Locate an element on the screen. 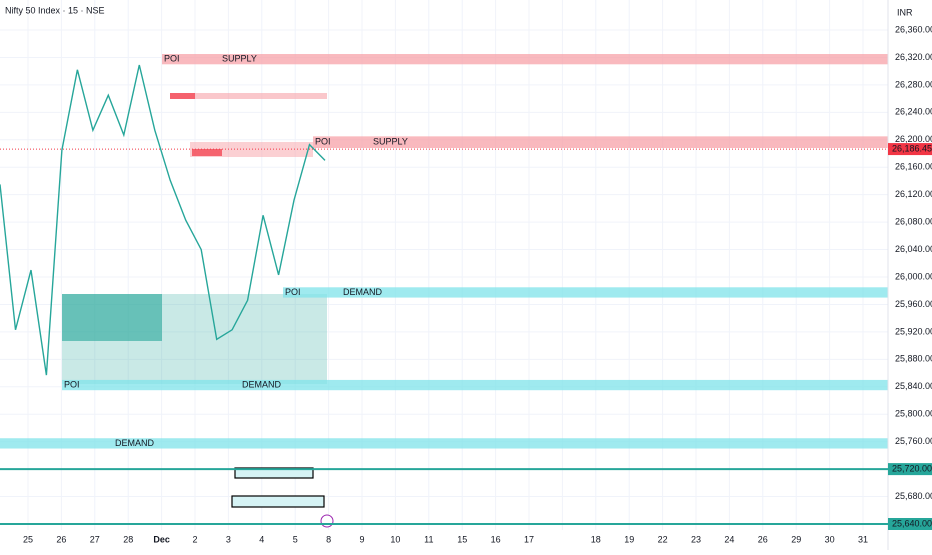  price-label: 25,640.00 is located at coordinates (912, 523).